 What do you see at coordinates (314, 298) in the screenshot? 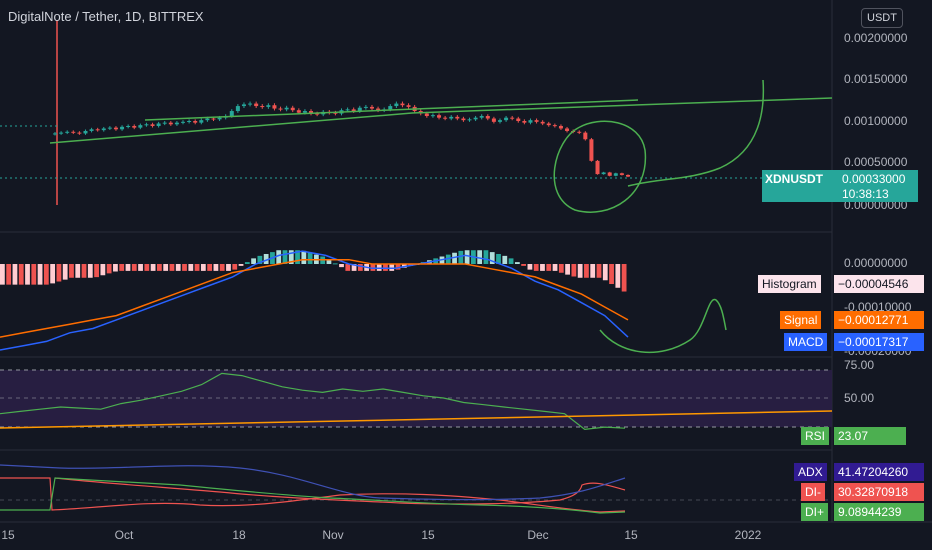
I see `signal-line` at bounding box center [314, 298].